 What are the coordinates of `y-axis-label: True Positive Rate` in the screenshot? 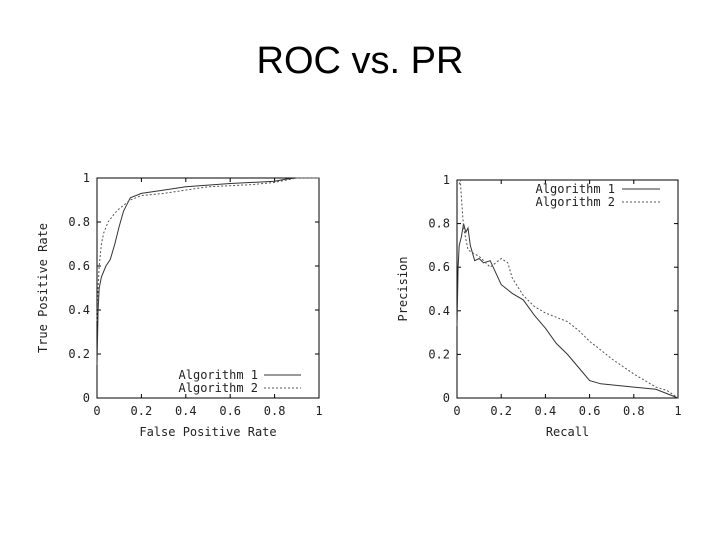 It's located at (43, 288).